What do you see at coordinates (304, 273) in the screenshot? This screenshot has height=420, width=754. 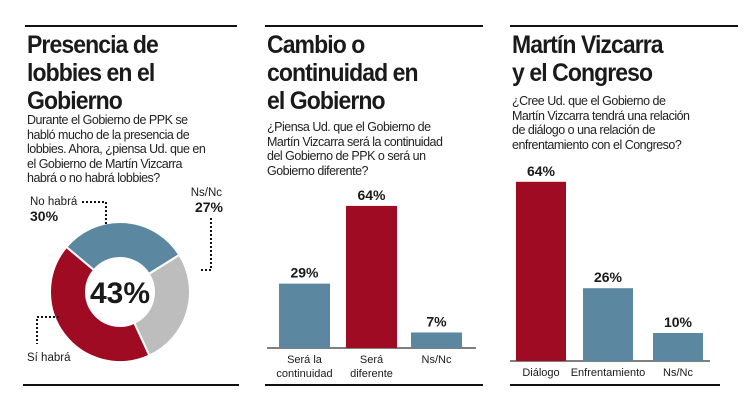 I see `bar-value-label: 29%` at bounding box center [304, 273].